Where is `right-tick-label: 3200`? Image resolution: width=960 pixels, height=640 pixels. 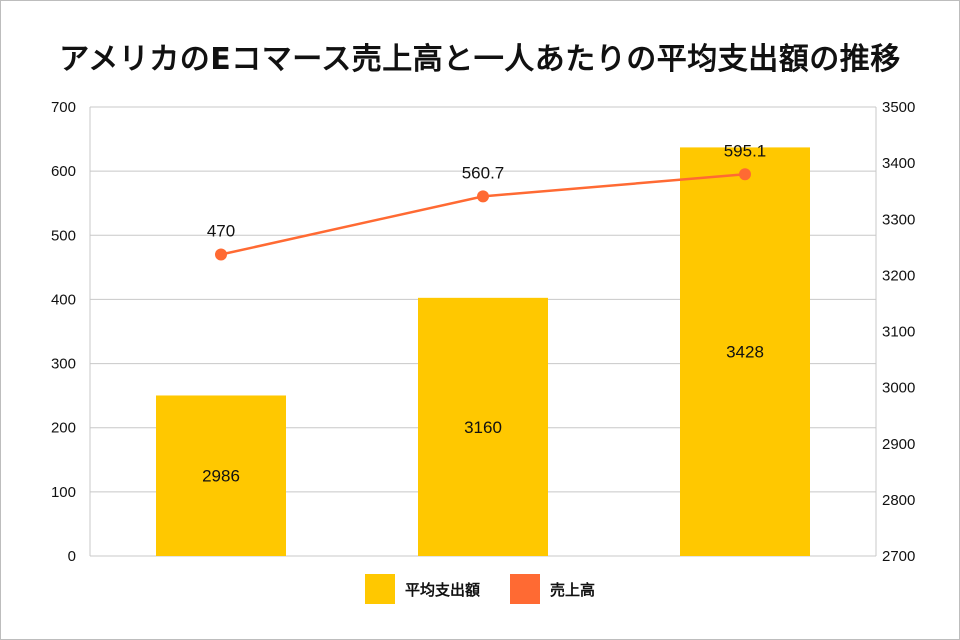 right-tick-label: 3200 is located at coordinates (898, 275).